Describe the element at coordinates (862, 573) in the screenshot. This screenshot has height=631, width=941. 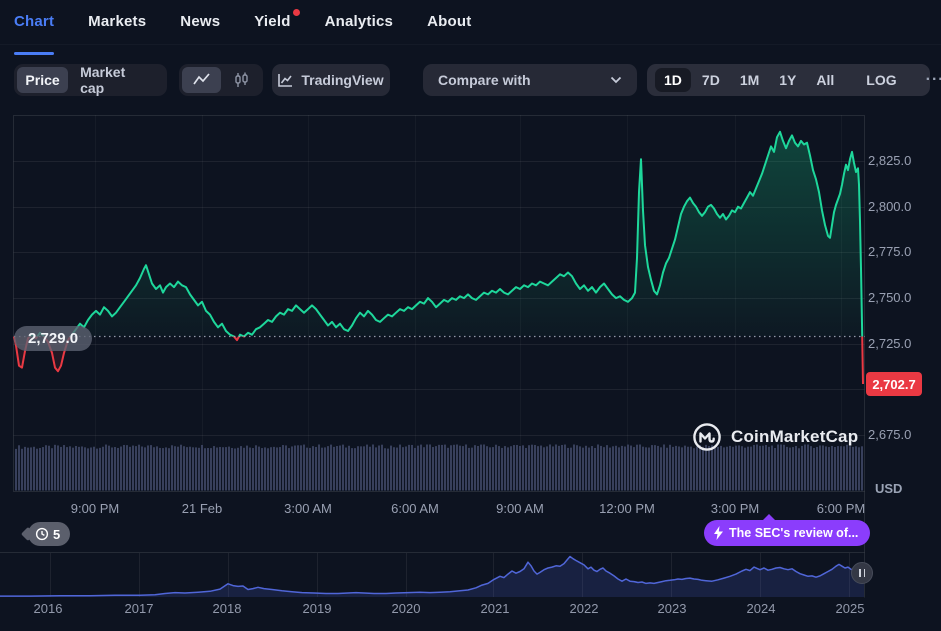
I see `navigator-handle` at that location.